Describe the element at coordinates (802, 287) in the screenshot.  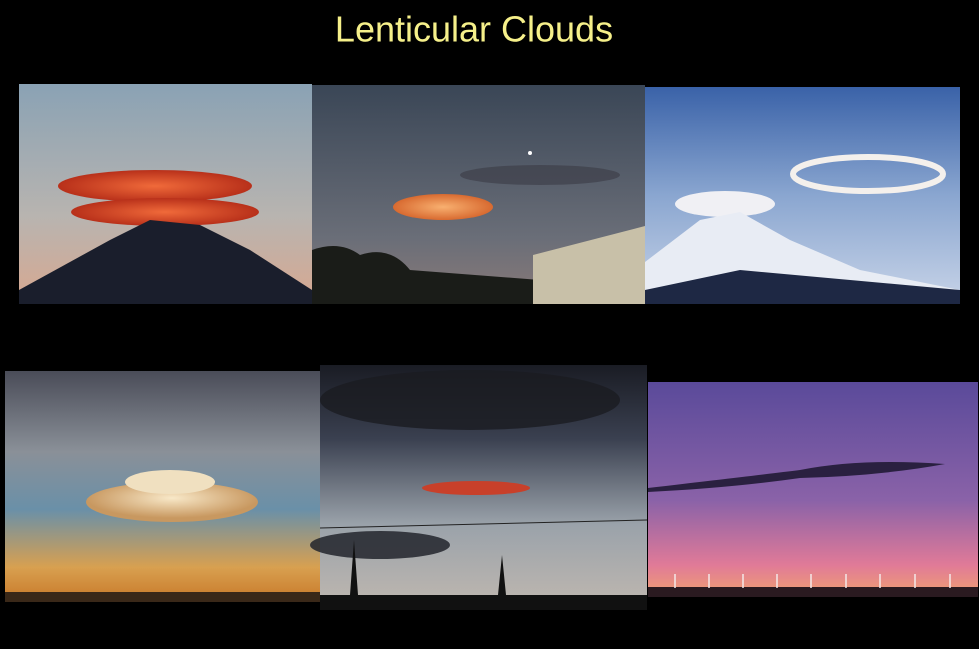
I see `ridge` at that location.